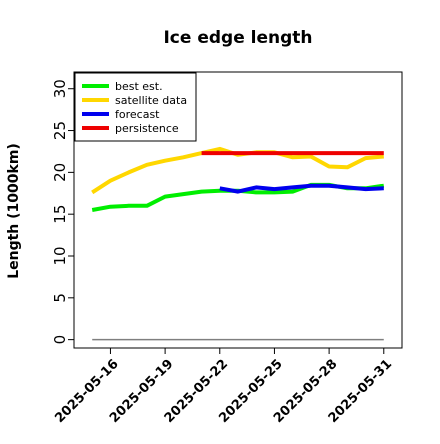 This screenshot has width=440, height=444. Describe the element at coordinates (60, 172) in the screenshot. I see `y-tick-label: 20` at that location.